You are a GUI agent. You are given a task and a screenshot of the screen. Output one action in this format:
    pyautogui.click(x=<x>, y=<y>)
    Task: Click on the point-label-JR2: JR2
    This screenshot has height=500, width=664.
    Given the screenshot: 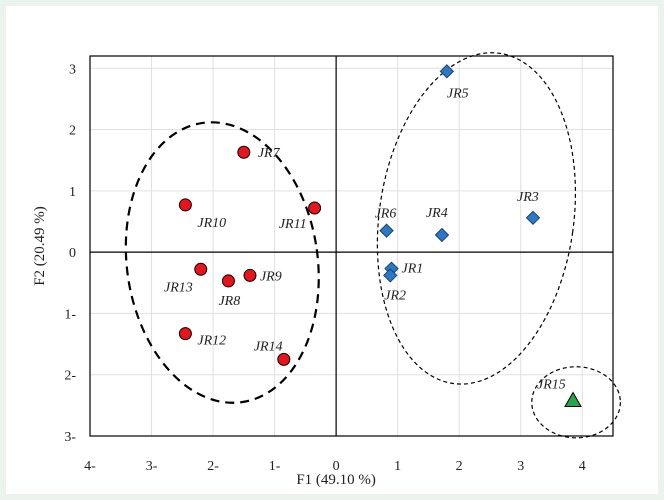 What is the action you would take?
    pyautogui.click(x=395, y=295)
    